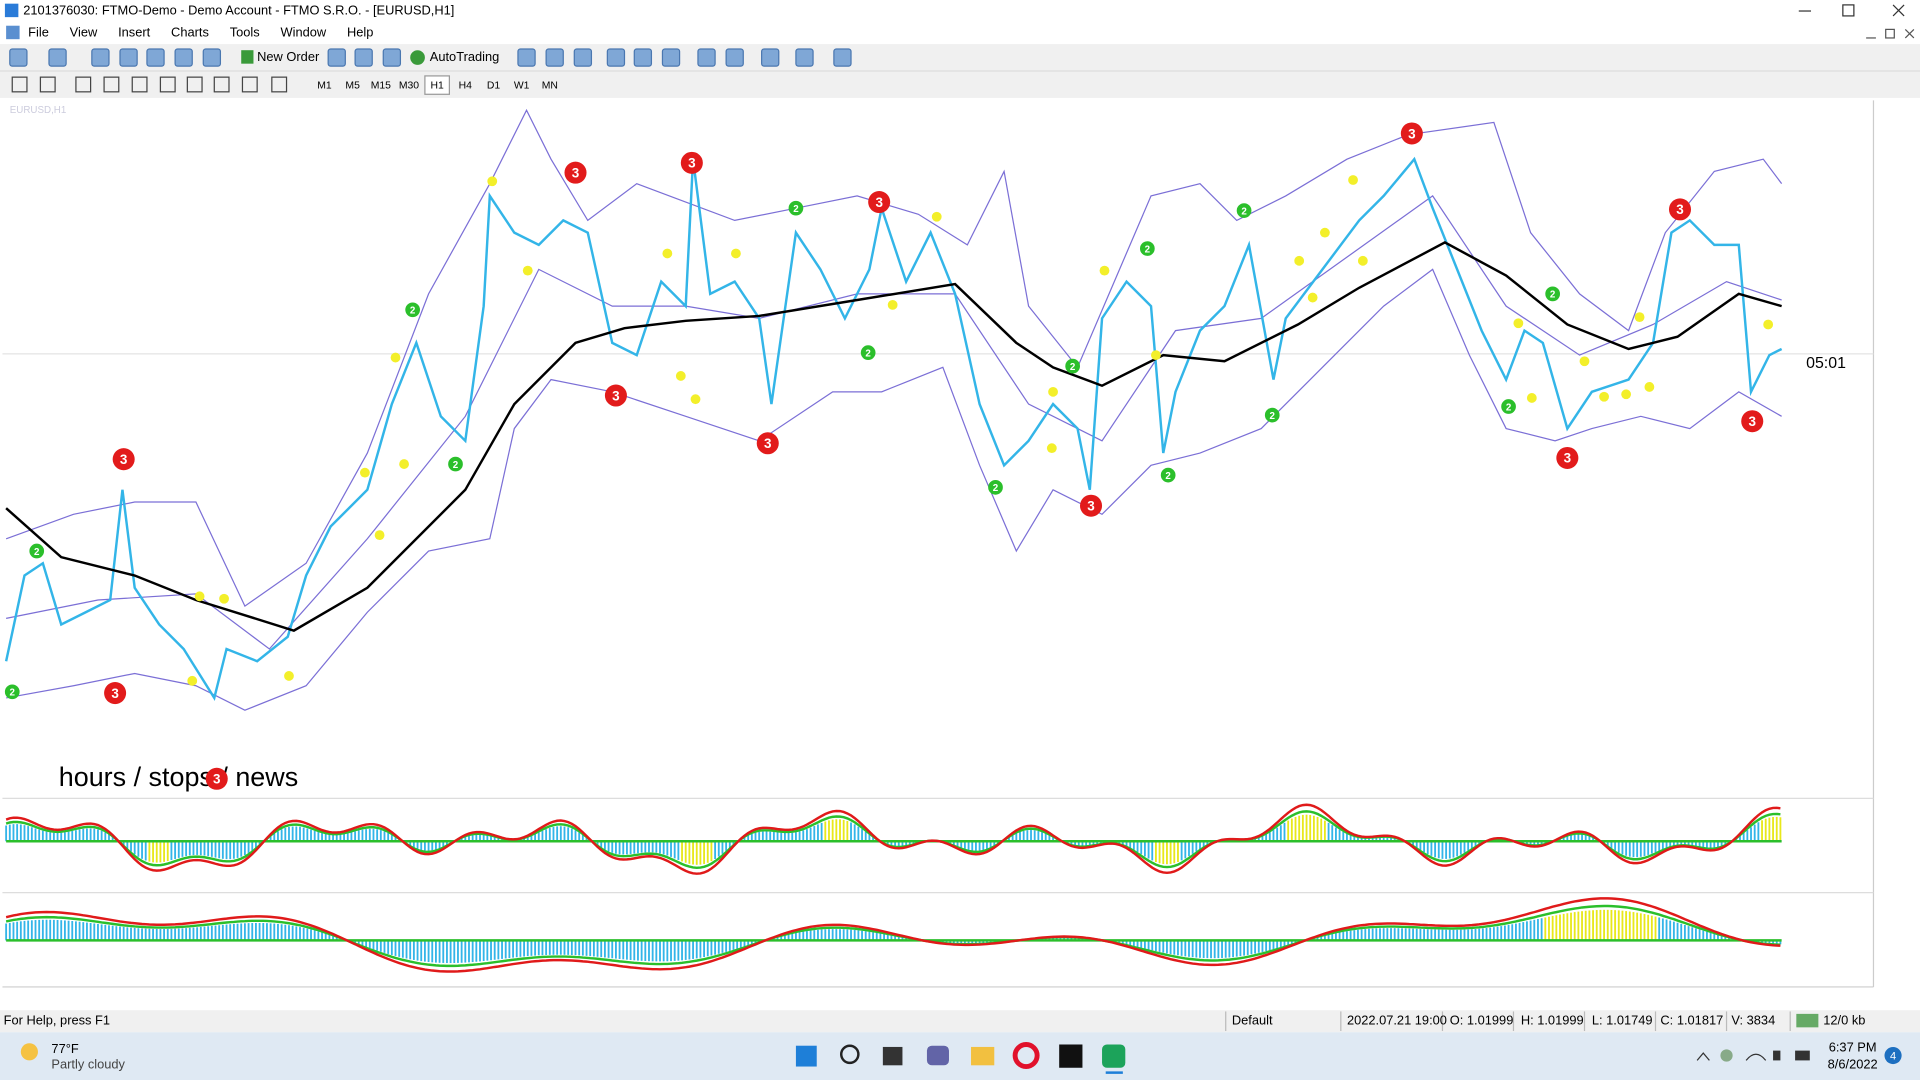  Describe the element at coordinates (1853, 1047) in the screenshot. I see `clock-time: 6:37 PM` at that location.